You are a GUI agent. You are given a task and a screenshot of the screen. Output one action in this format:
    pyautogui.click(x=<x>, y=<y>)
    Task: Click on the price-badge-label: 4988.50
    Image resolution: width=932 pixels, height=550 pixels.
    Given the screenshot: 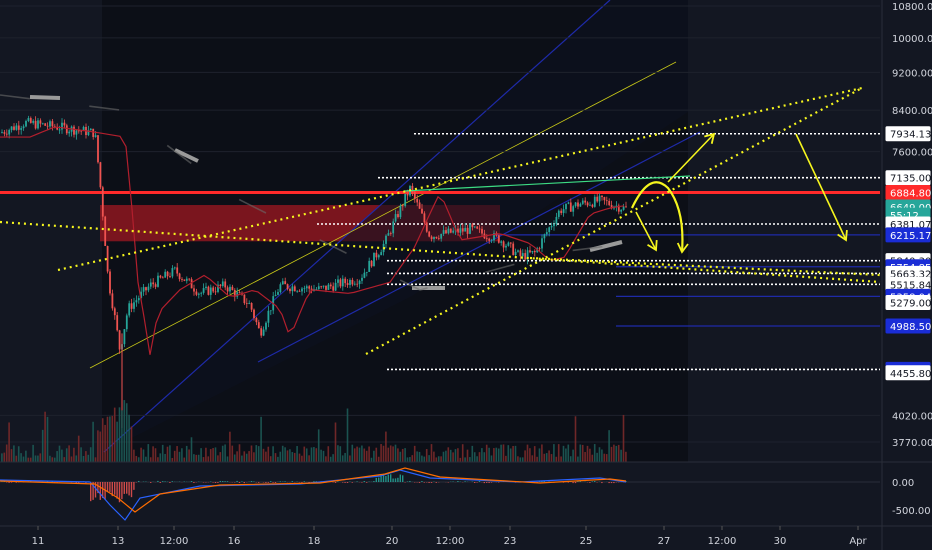 What is the action you would take?
    pyautogui.click(x=910, y=327)
    